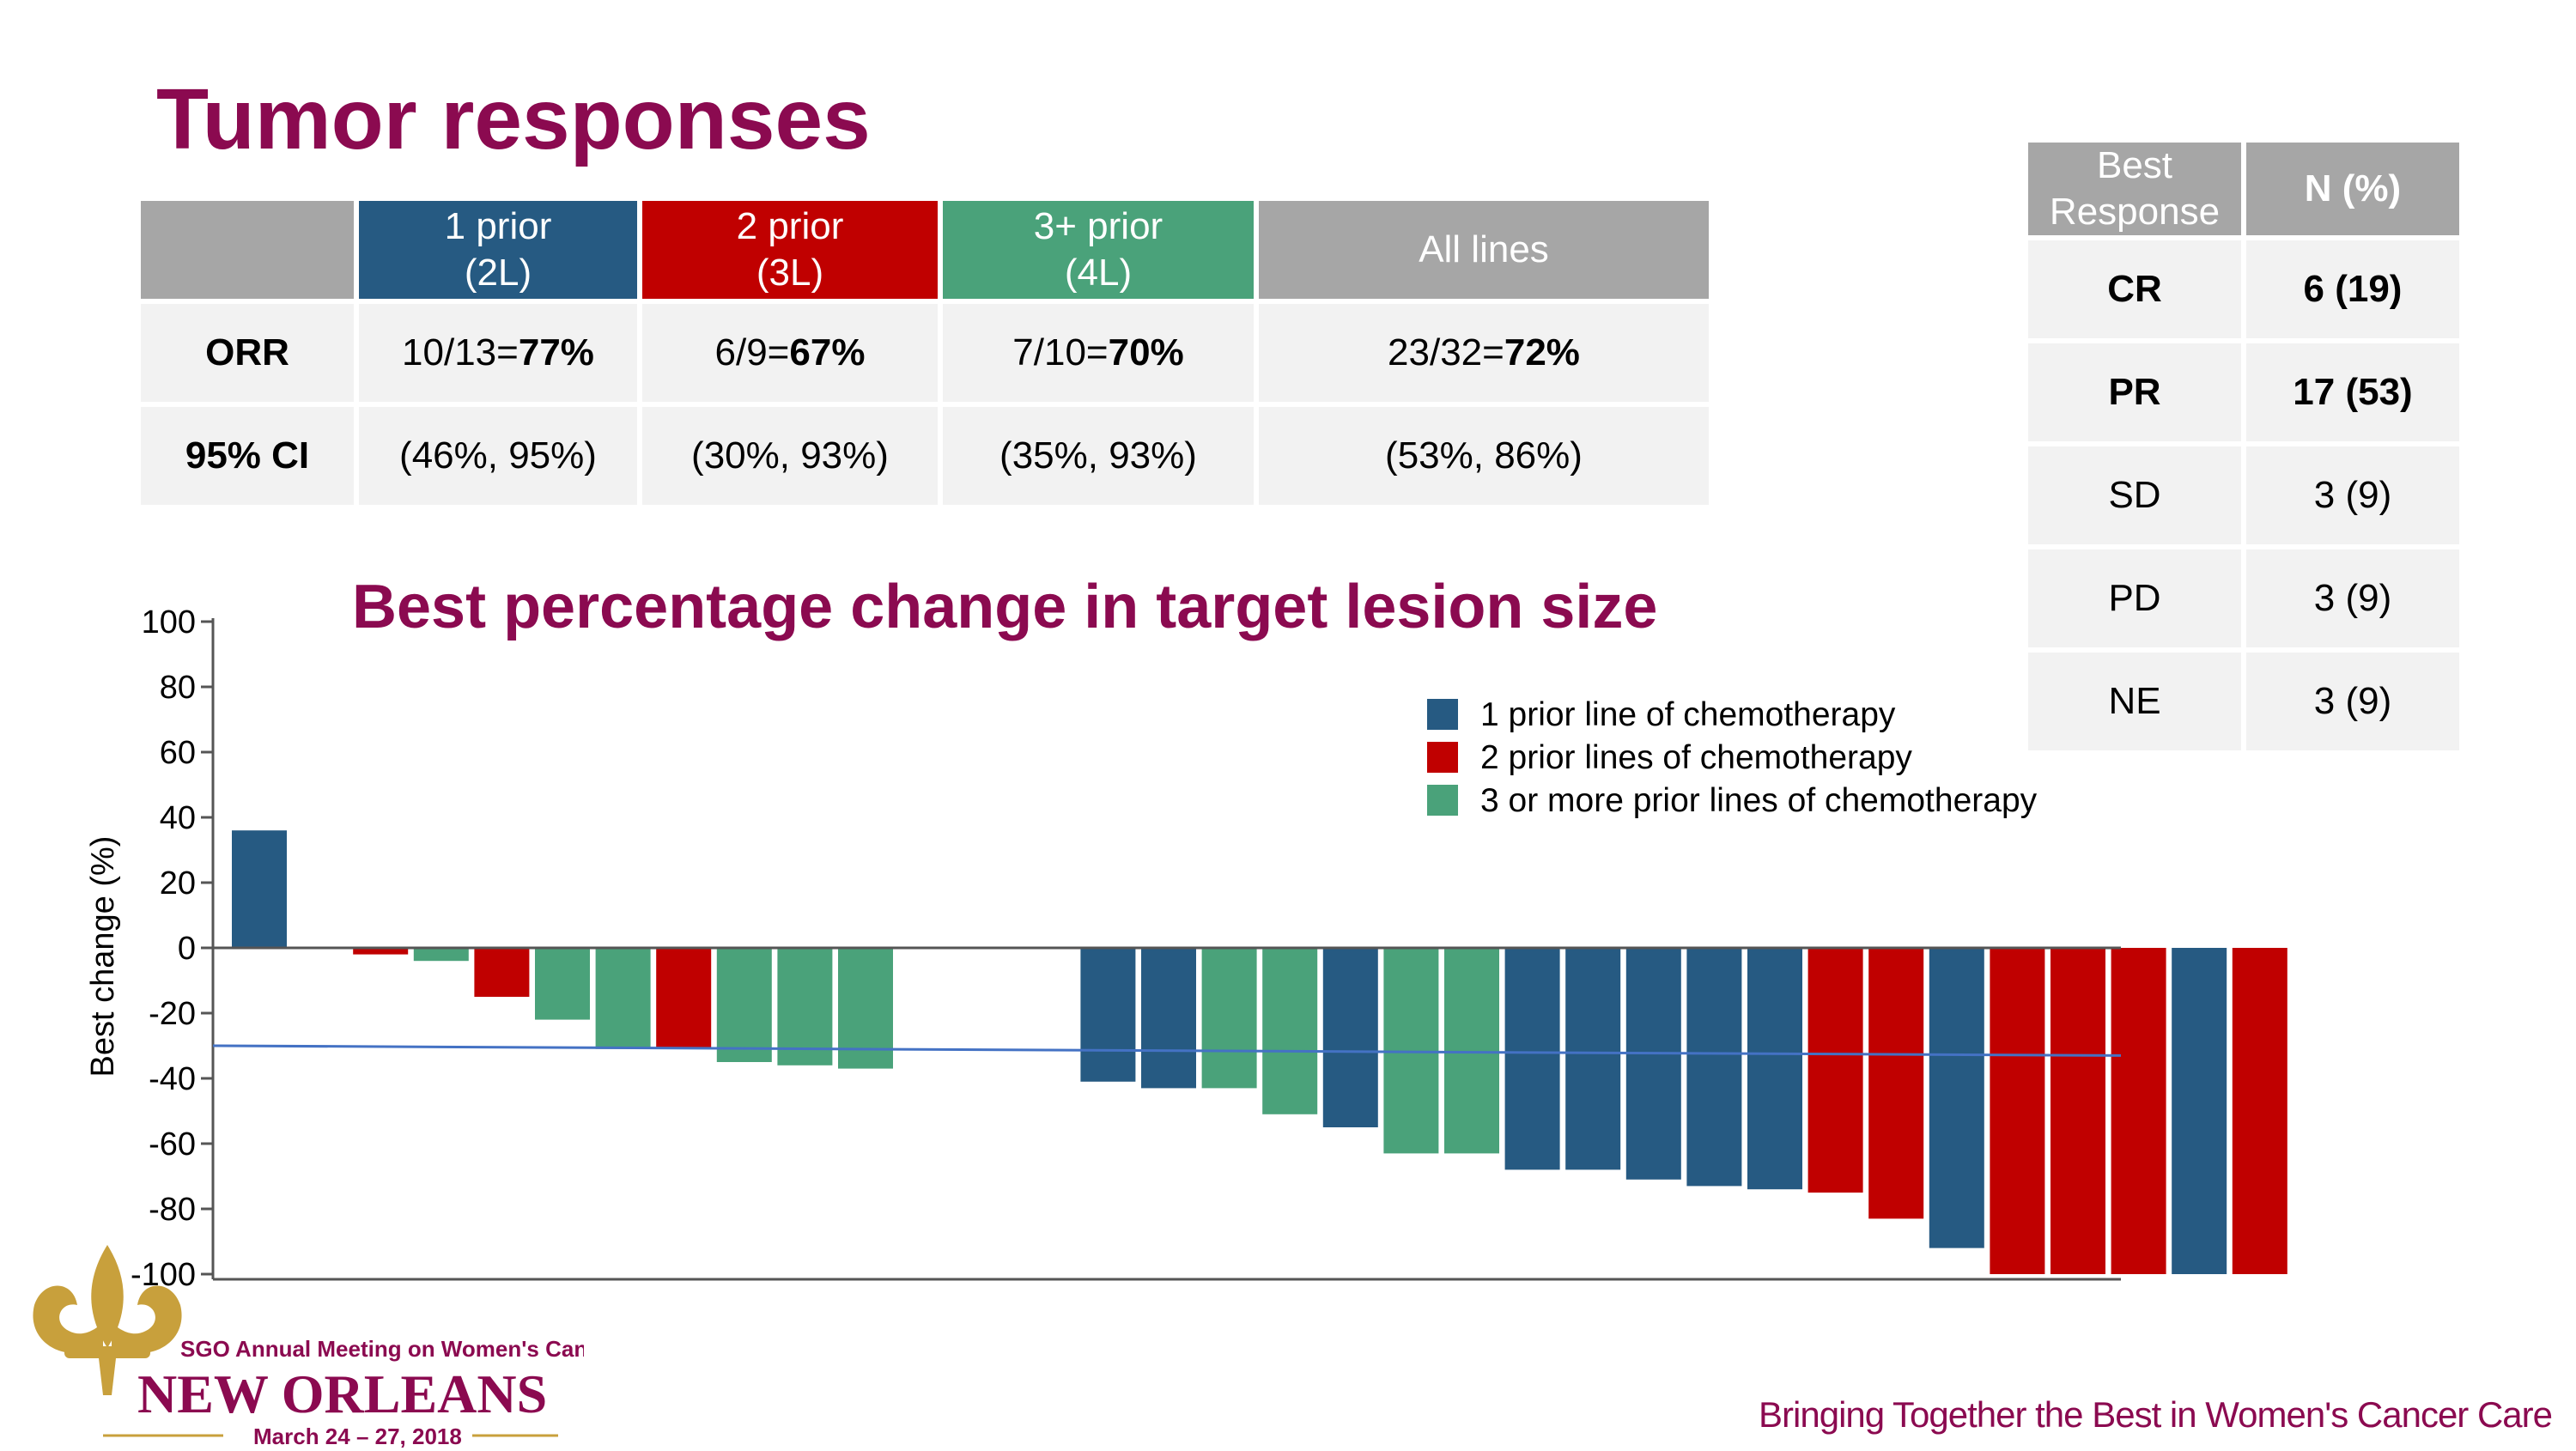 The width and height of the screenshot is (2576, 1451). Describe the element at coordinates (2353, 495) in the screenshot. I see `resp-sd-n: 3 (9)` at that location.